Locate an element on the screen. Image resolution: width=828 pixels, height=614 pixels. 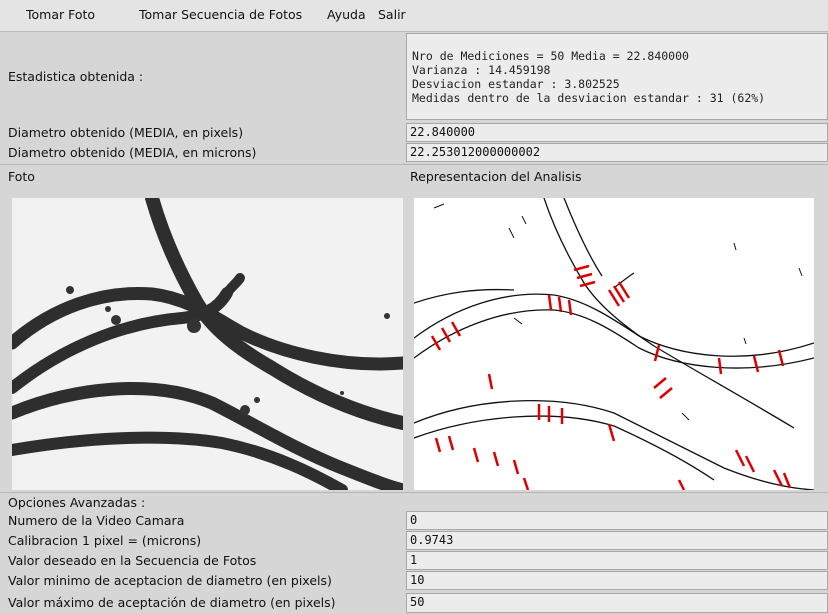
min-diameter-field: 10 is located at coordinates (617, 580).